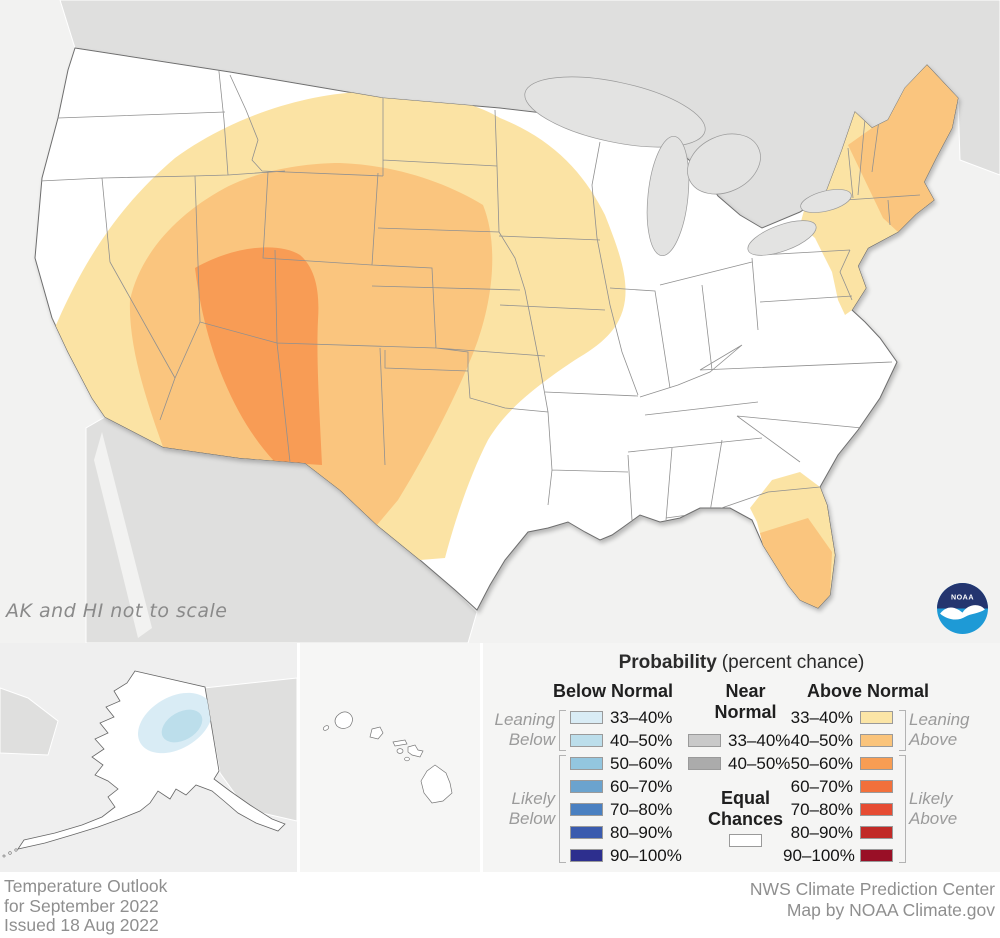  I want to click on lake-ontario, so click(826, 201).